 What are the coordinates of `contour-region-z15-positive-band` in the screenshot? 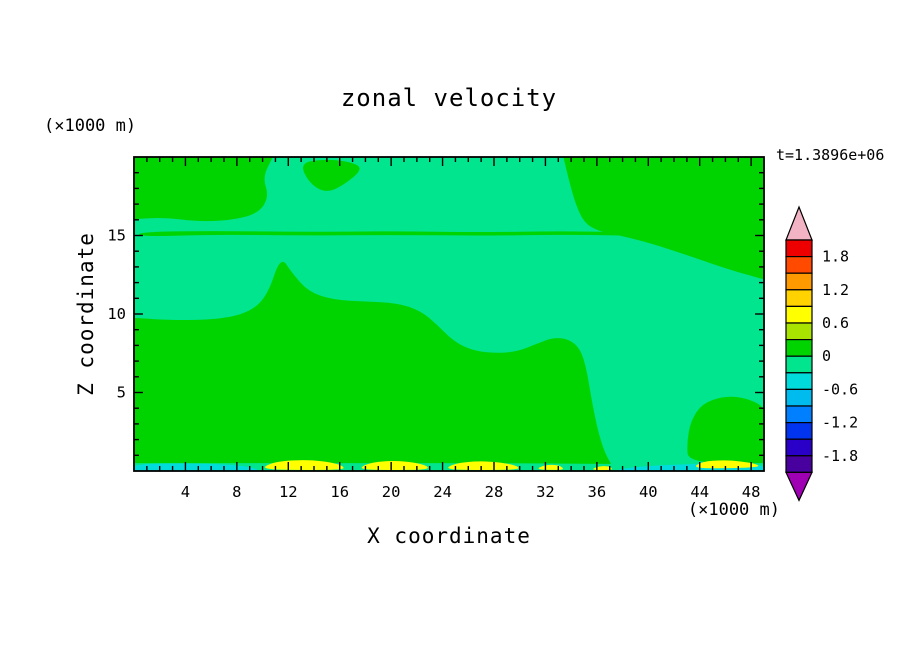 It's located at (449, 234).